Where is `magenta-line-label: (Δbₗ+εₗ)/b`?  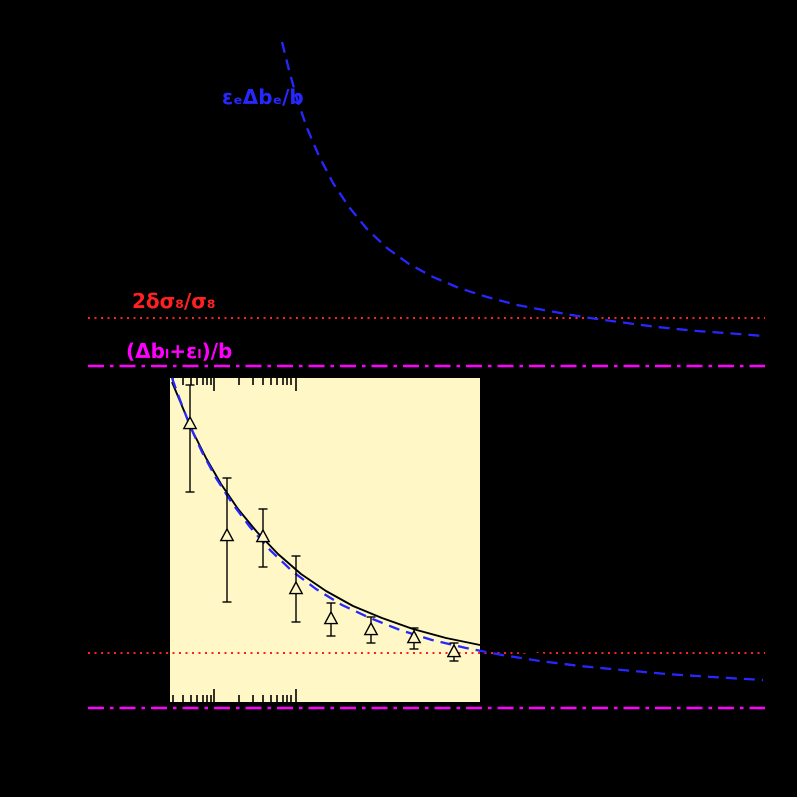 magenta-line-label: (Δbₗ+εₗ)/b is located at coordinates (179, 351).